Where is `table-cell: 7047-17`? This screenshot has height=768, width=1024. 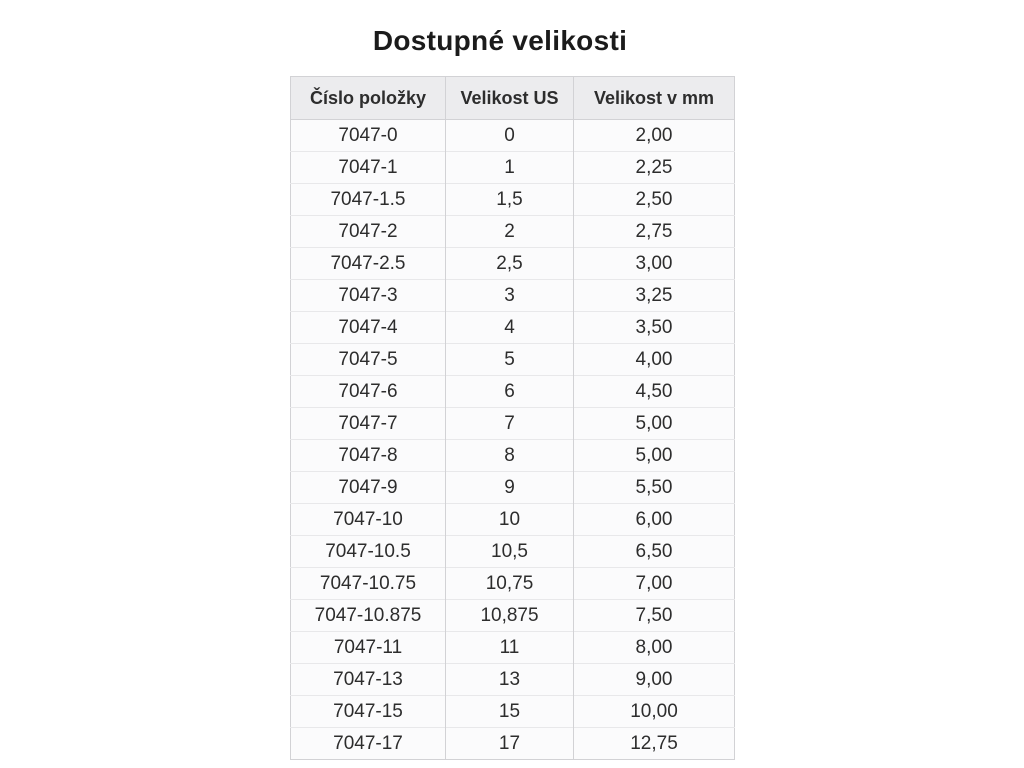
table-cell: 7047-17 is located at coordinates (368, 743).